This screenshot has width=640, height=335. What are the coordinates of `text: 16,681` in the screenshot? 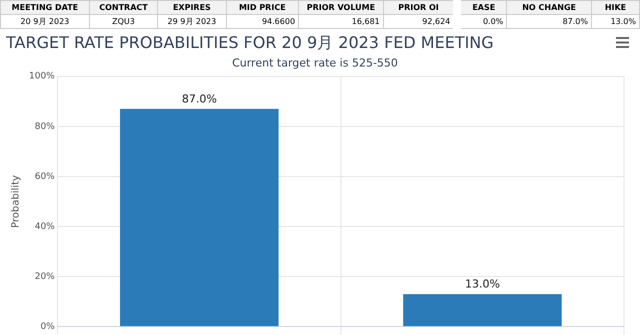 It's located at (341, 21).